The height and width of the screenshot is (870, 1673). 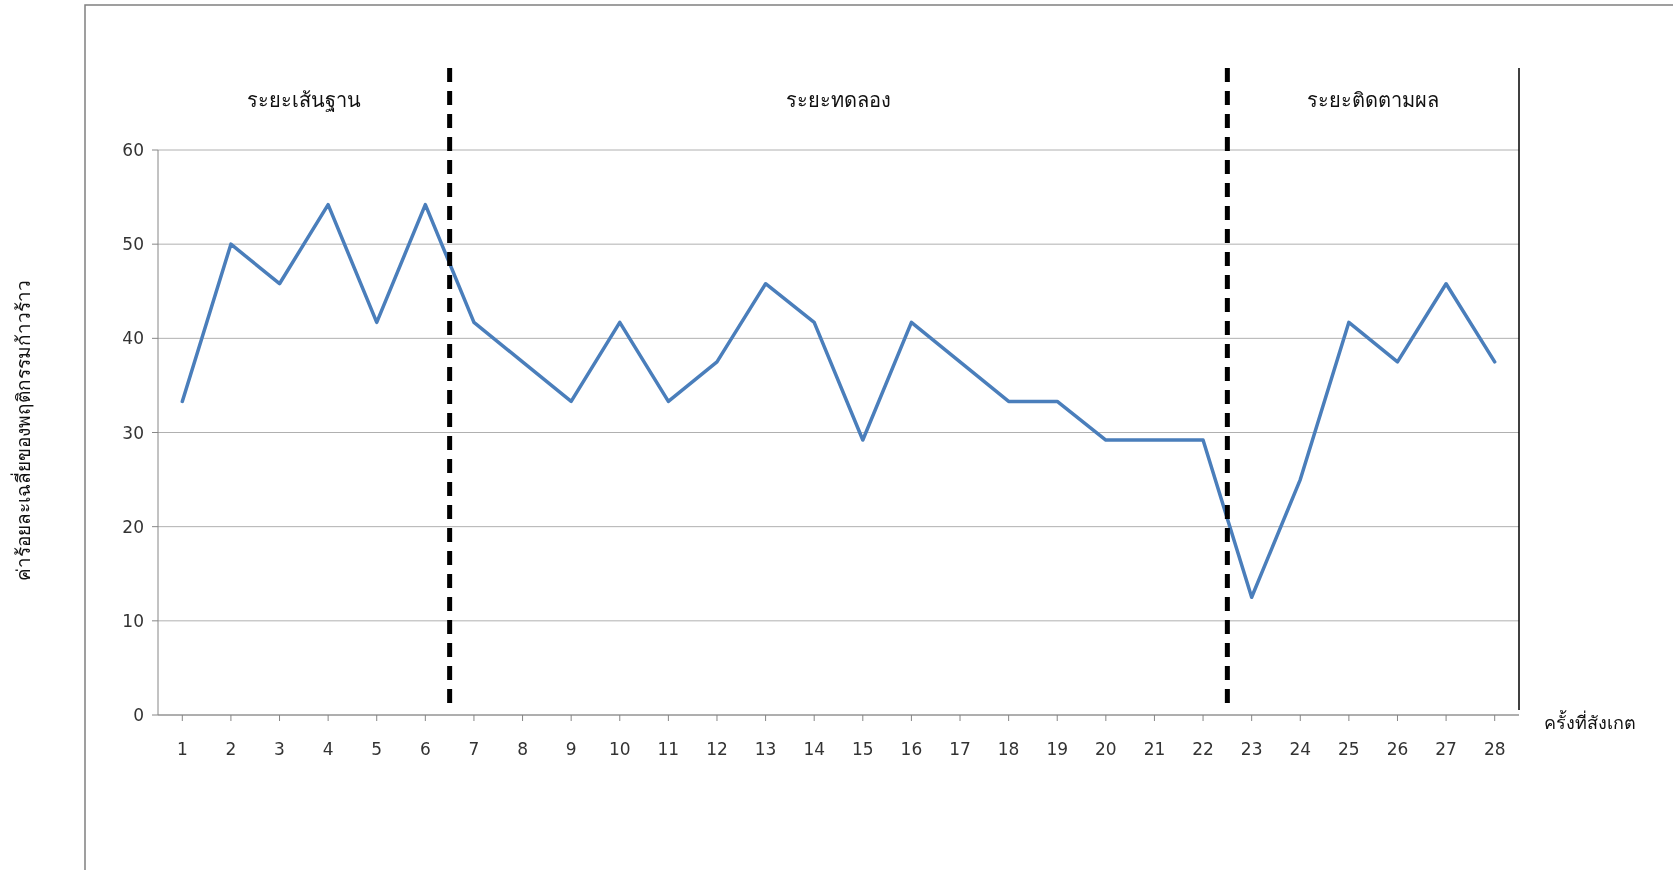 What do you see at coordinates (619, 749) in the screenshot?
I see `x-tick-label: 10` at bounding box center [619, 749].